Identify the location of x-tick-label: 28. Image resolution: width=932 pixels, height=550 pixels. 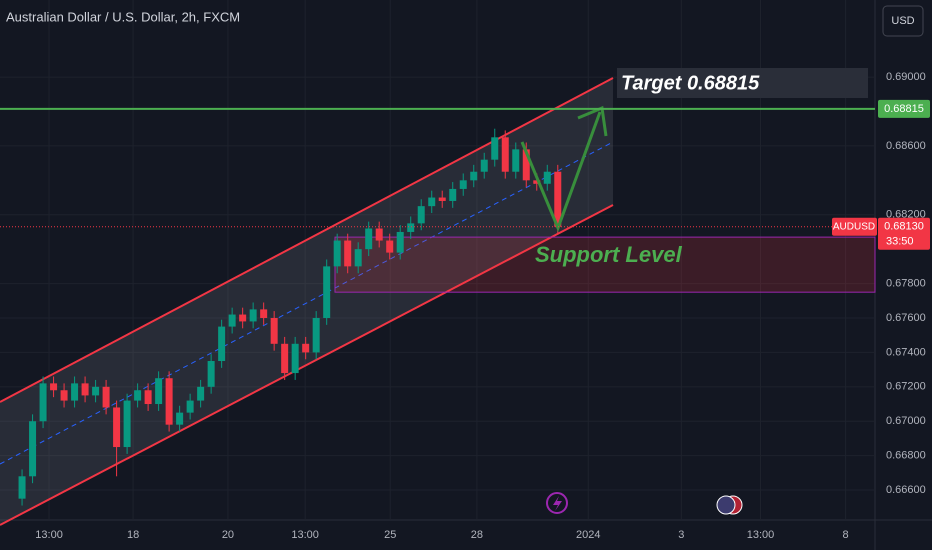
(477, 535).